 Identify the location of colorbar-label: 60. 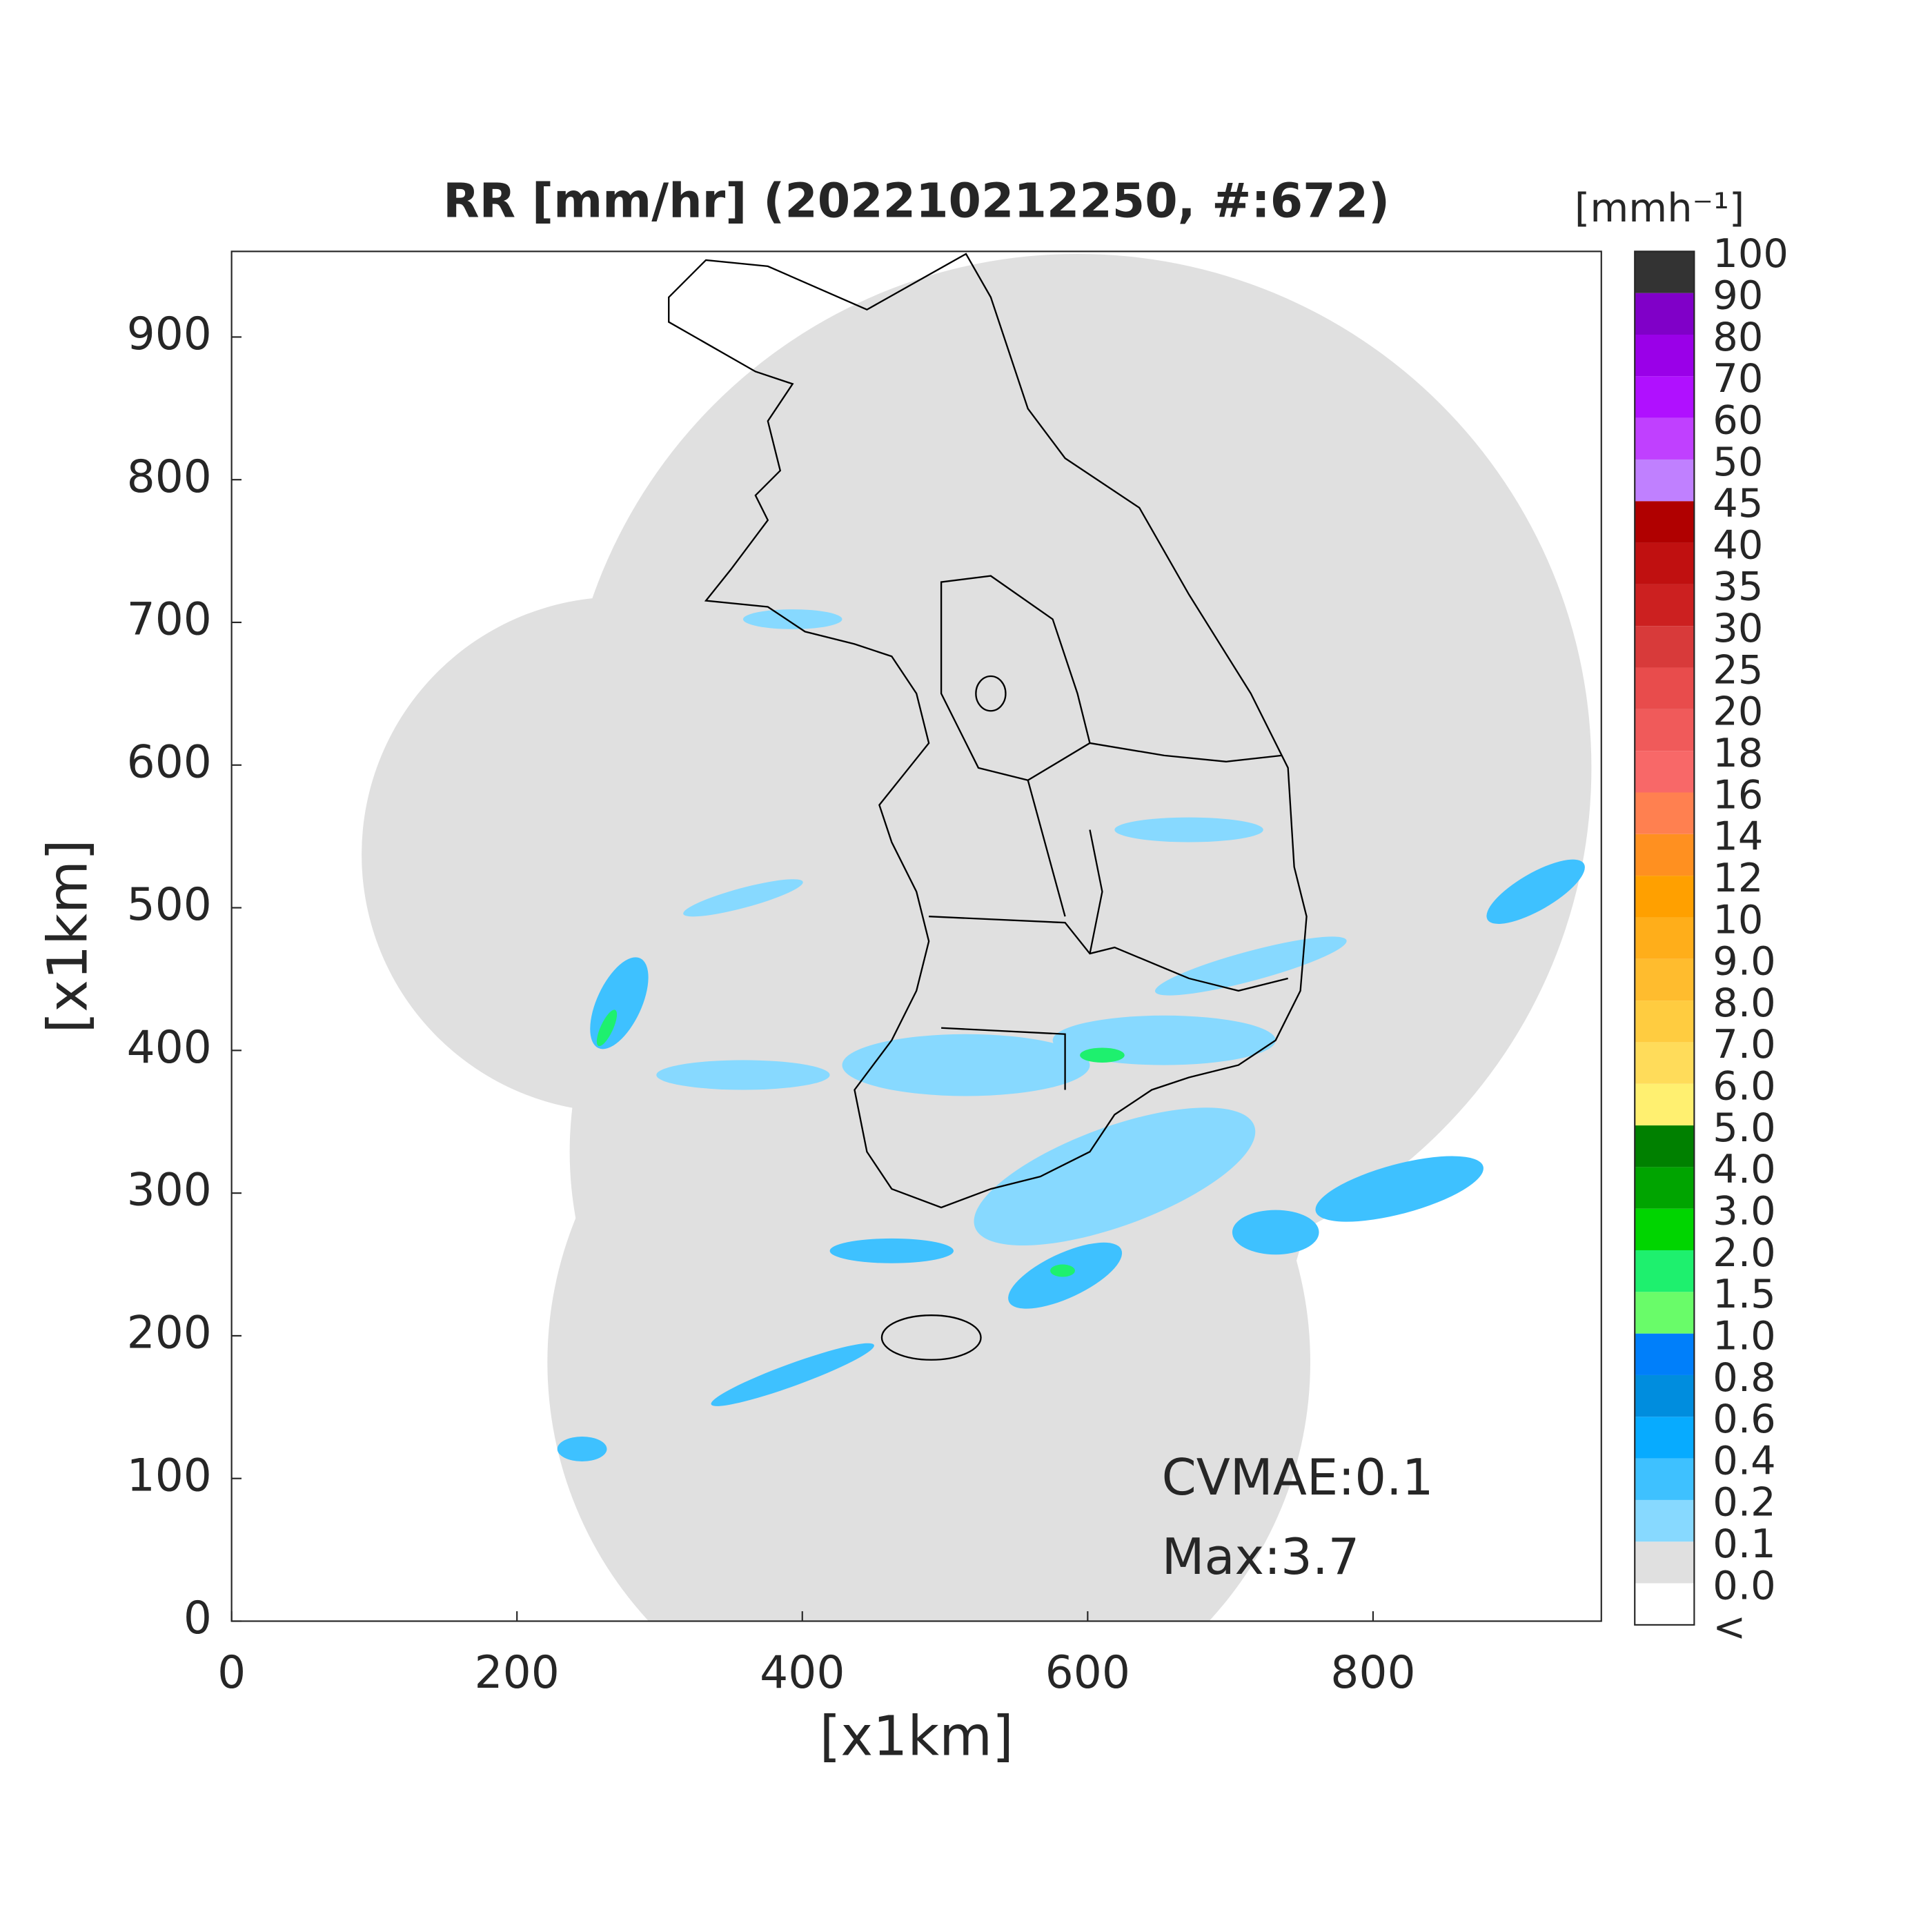
(1738, 420).